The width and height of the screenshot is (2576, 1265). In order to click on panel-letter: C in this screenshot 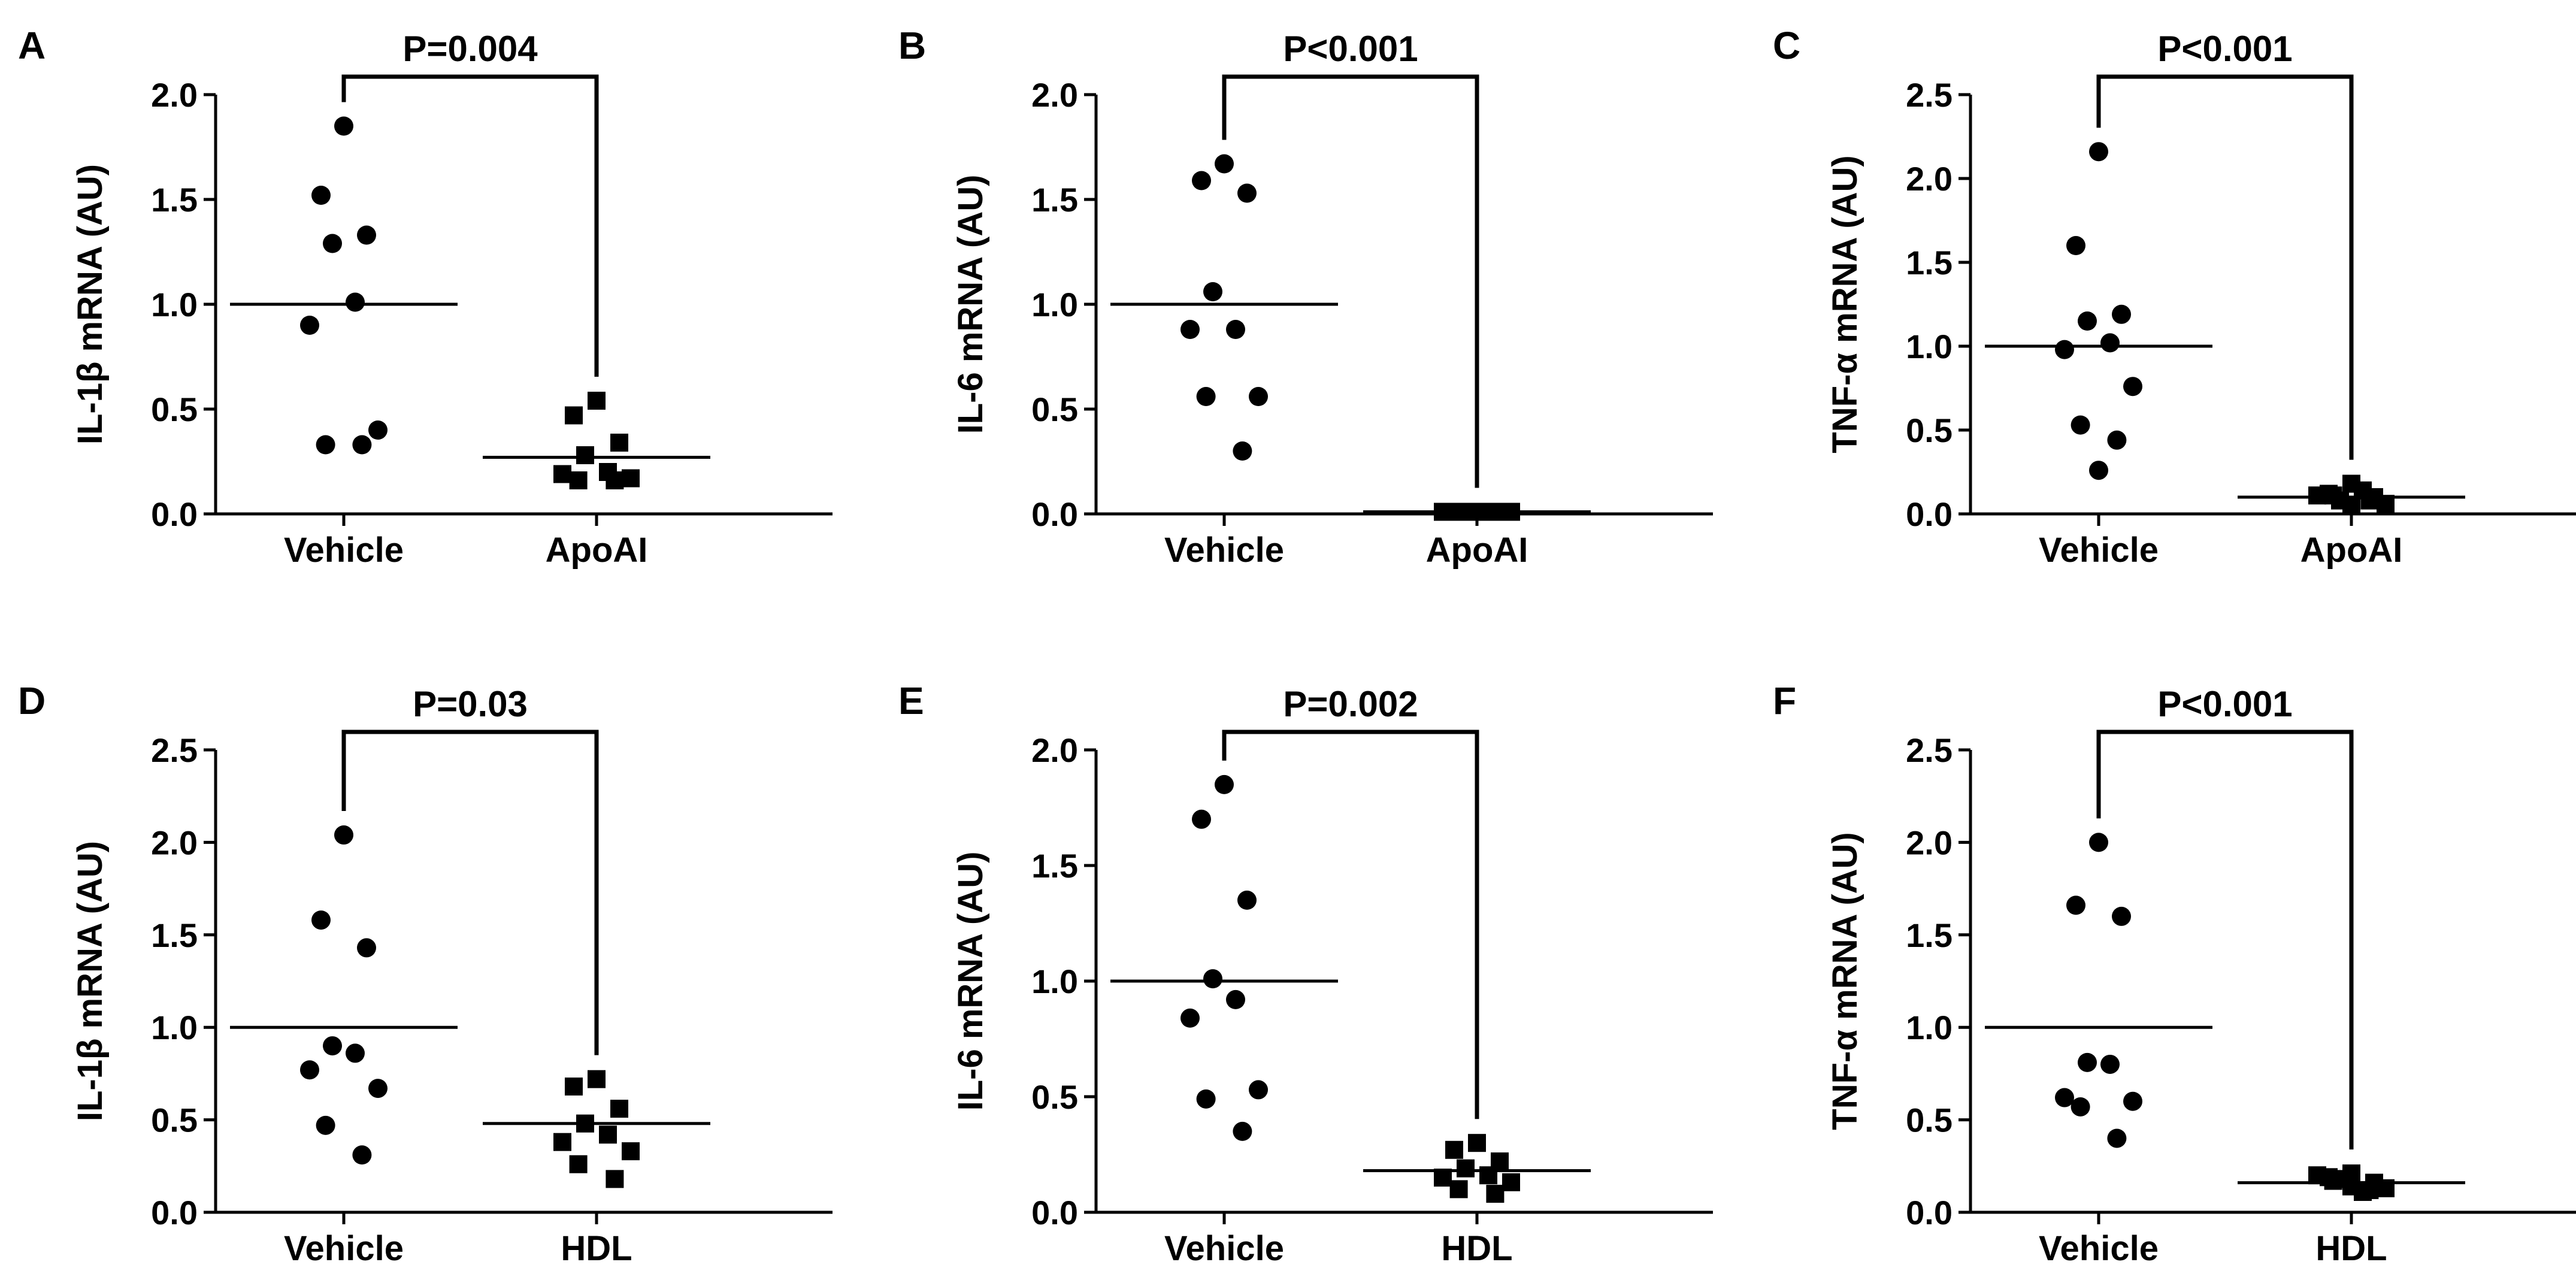, I will do `click(1786, 46)`.